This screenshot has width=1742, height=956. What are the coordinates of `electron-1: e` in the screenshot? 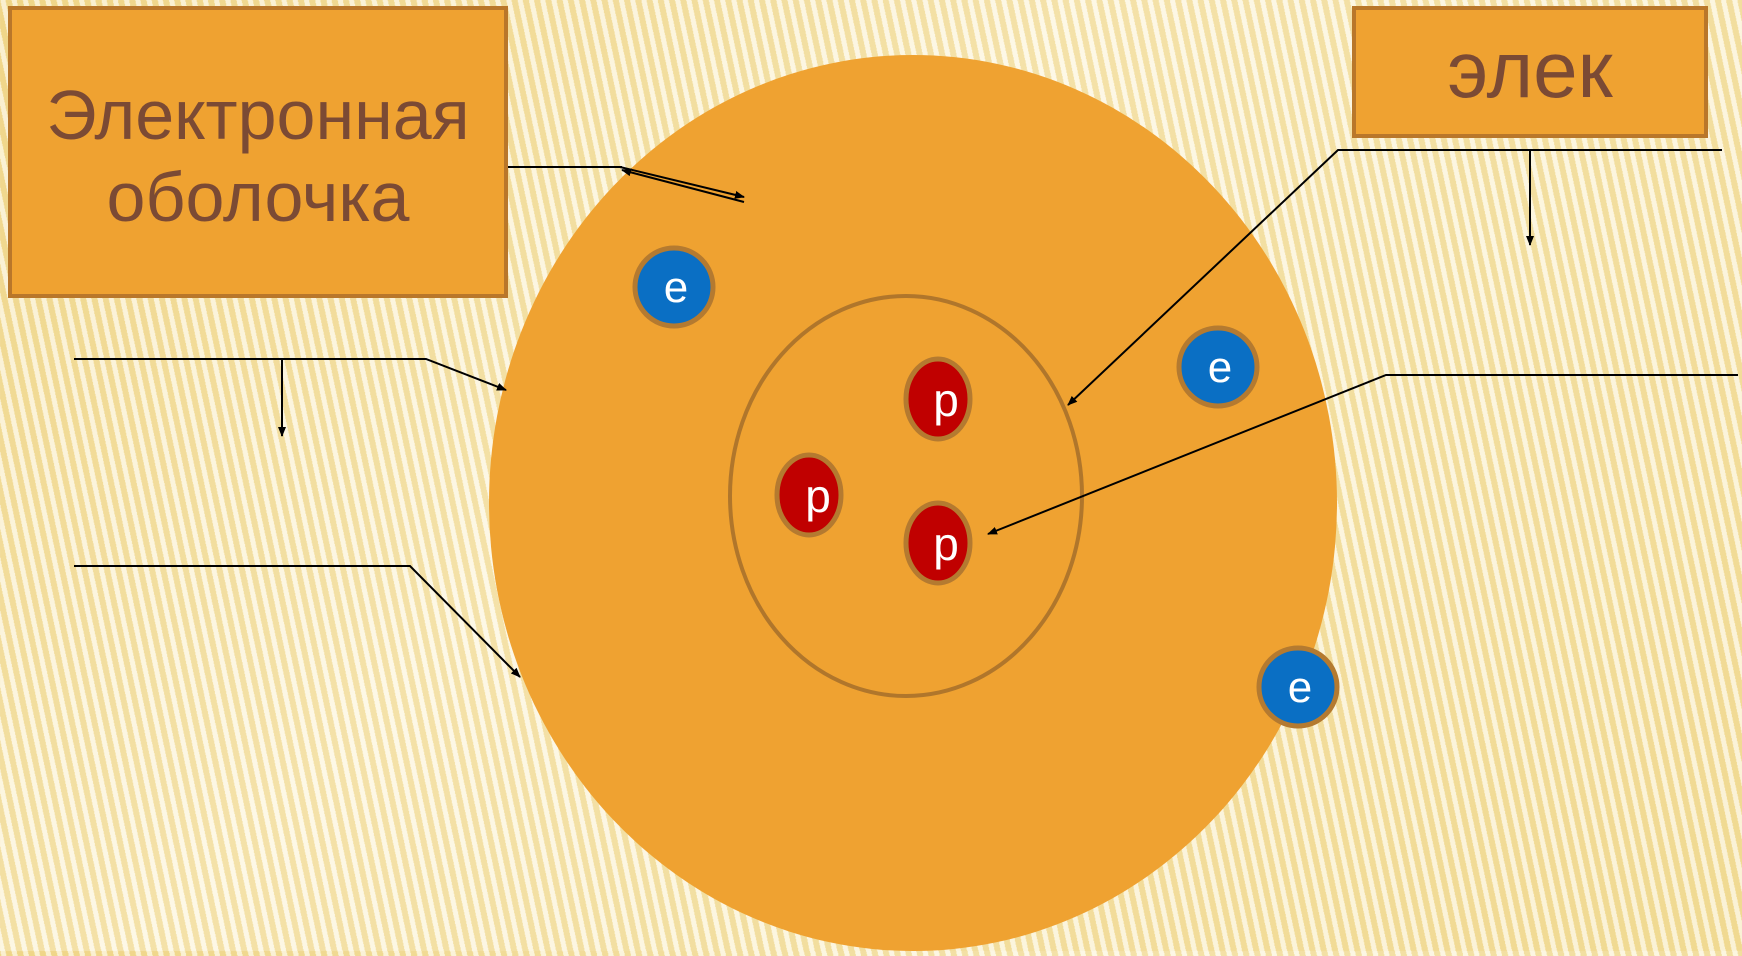 It's located at (674, 287).